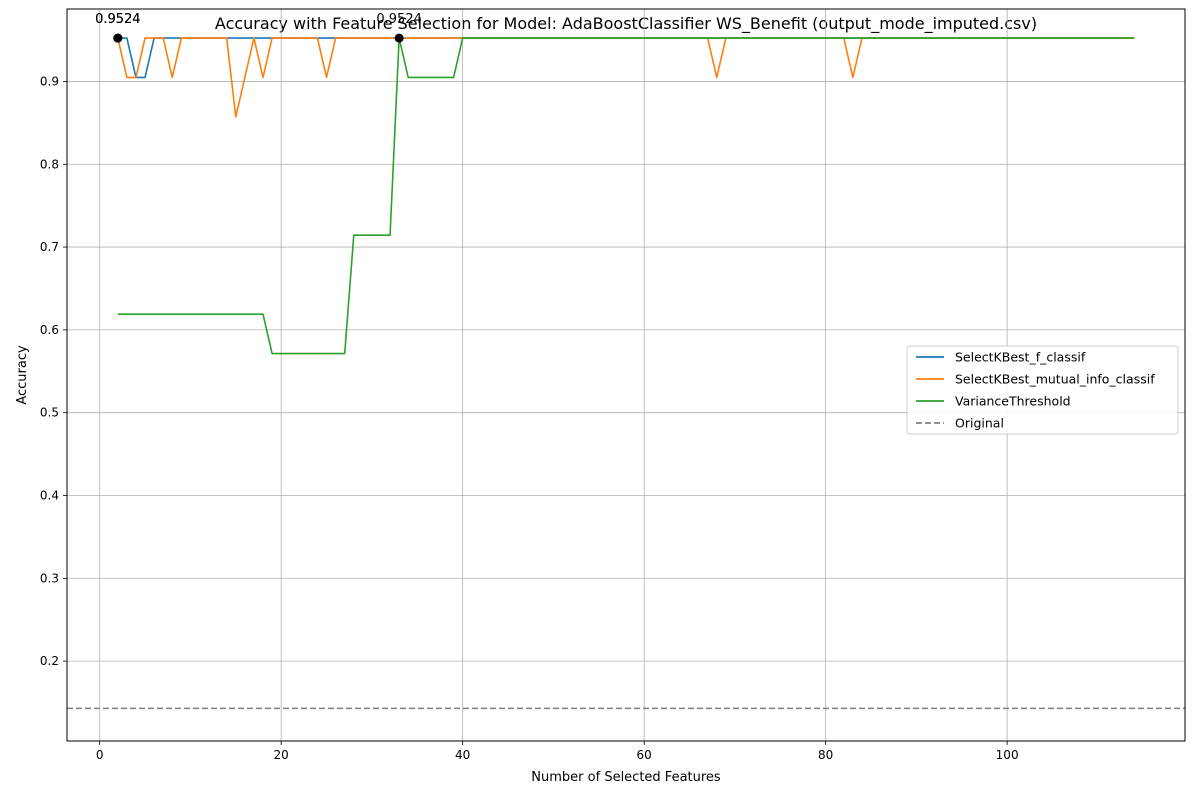  Describe the element at coordinates (49, 247) in the screenshot. I see `y-tick-label: 0.7` at that location.